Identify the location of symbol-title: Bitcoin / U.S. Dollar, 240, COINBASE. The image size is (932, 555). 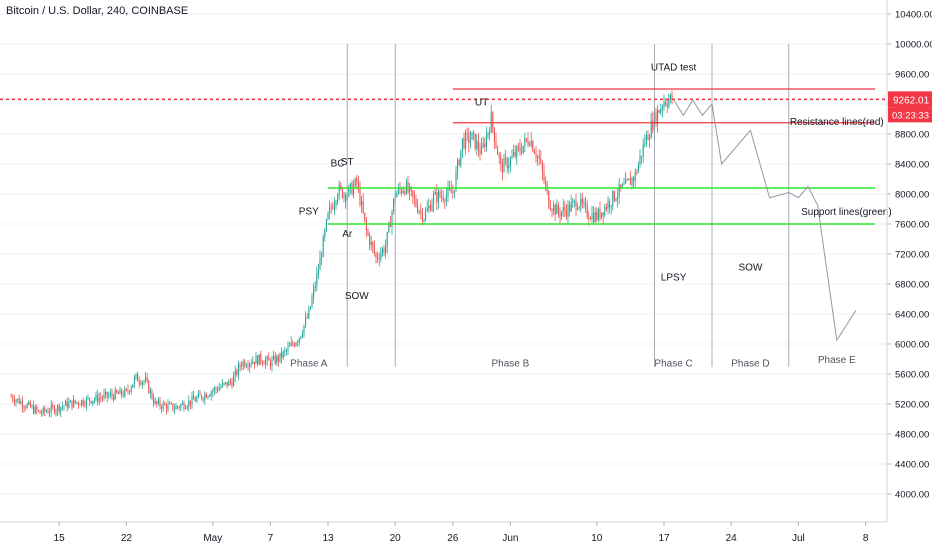
(97, 11).